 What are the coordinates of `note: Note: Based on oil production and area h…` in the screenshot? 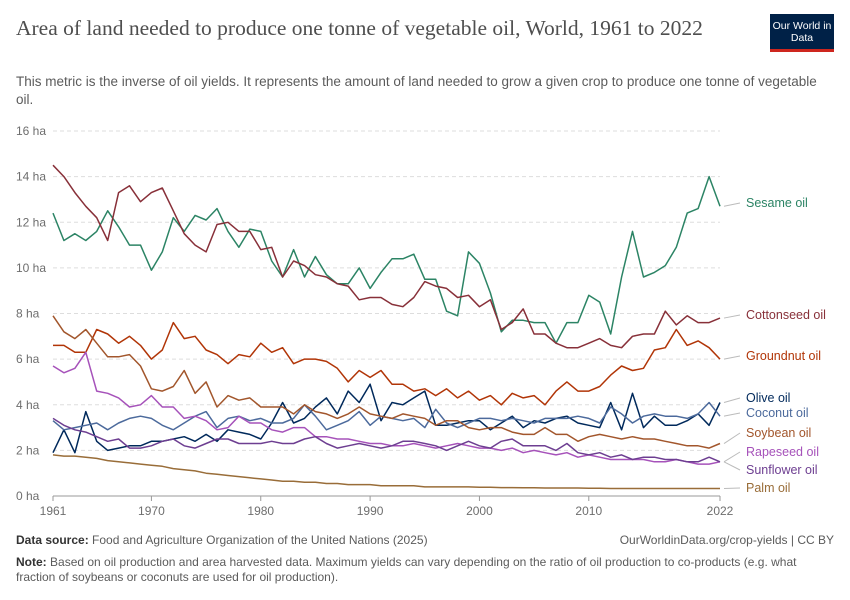 It's located at (423, 570).